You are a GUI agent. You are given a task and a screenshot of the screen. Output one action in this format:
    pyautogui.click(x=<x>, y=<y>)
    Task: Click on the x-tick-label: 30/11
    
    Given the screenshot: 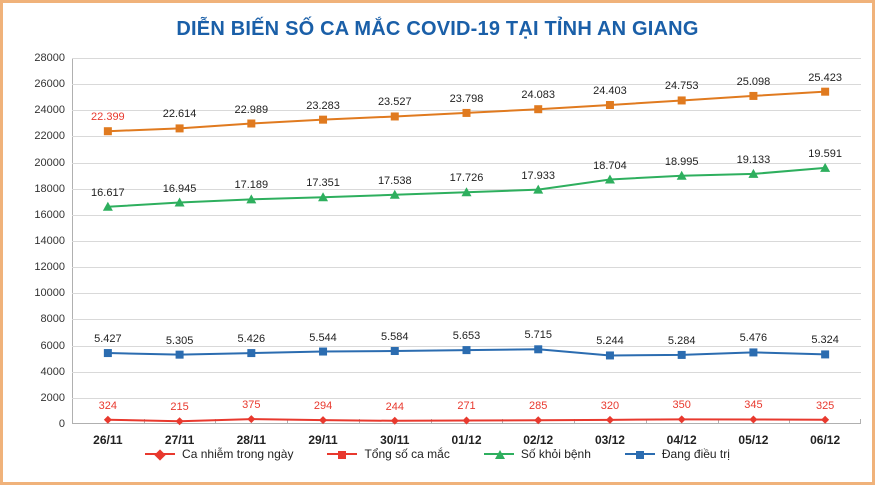 What is the action you would take?
    pyautogui.click(x=395, y=440)
    